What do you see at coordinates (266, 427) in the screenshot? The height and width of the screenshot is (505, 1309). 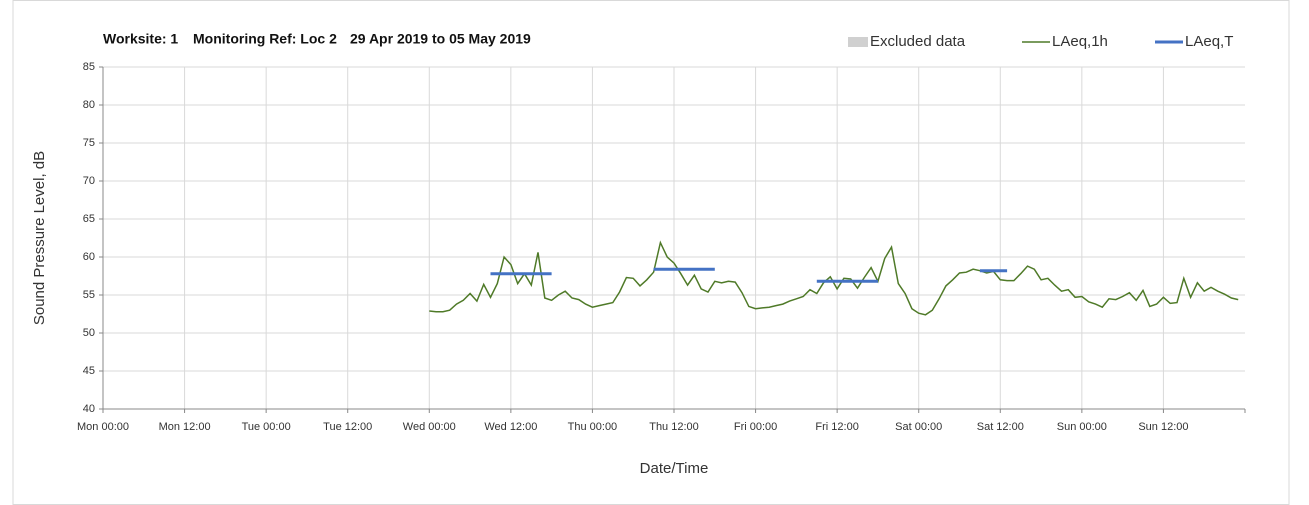 I see `x-tick-label: Tue 00:00` at bounding box center [266, 427].